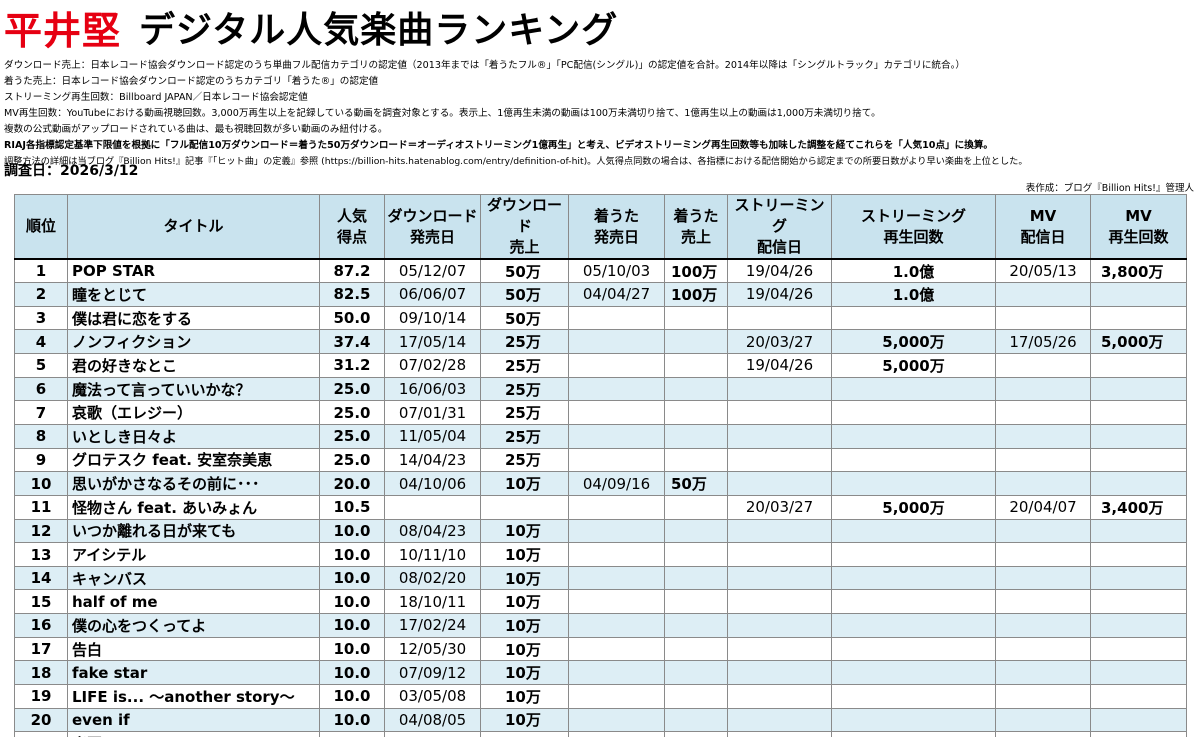 The width and height of the screenshot is (1200, 737). I want to click on header-col-rank: 順位, so click(41, 227).